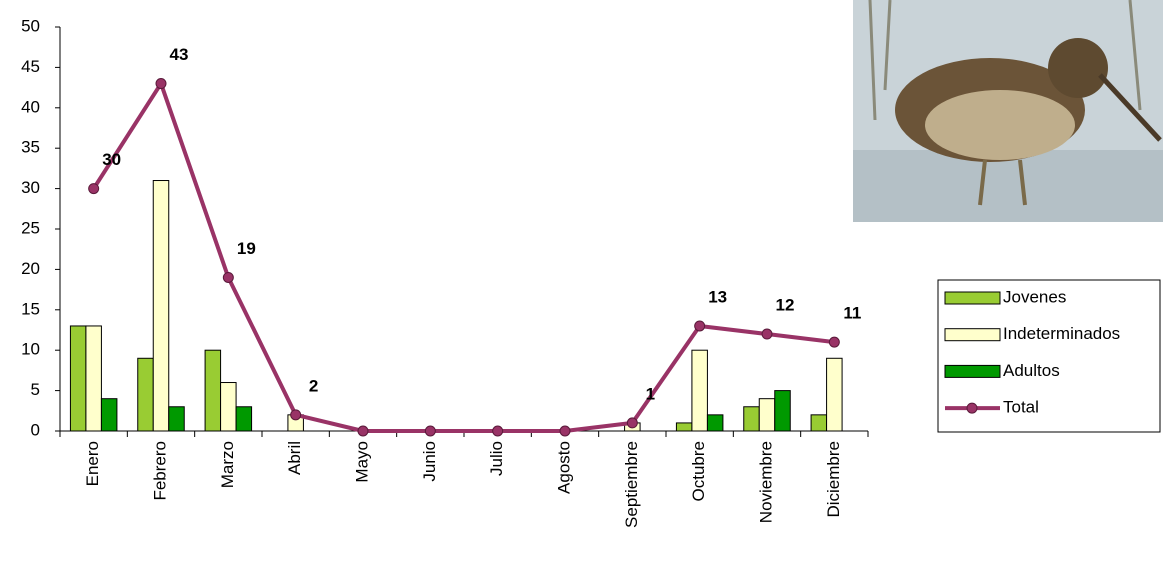  Describe the element at coordinates (785, 305) in the screenshot. I see `data-label: 12` at that location.